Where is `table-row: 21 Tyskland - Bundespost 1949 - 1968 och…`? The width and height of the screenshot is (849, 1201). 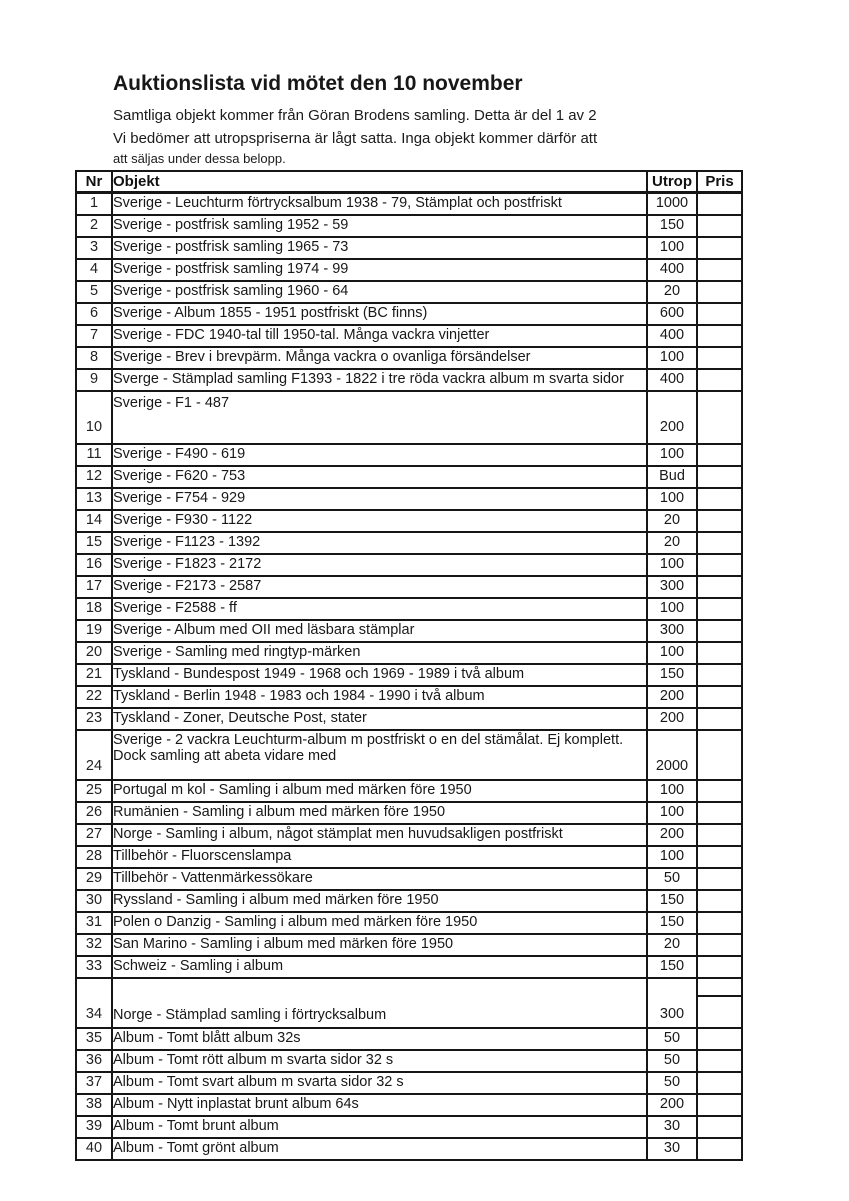
table-row: 21 Tyskland - Bundespost 1949 - 1968 och… is located at coordinates (409, 675).